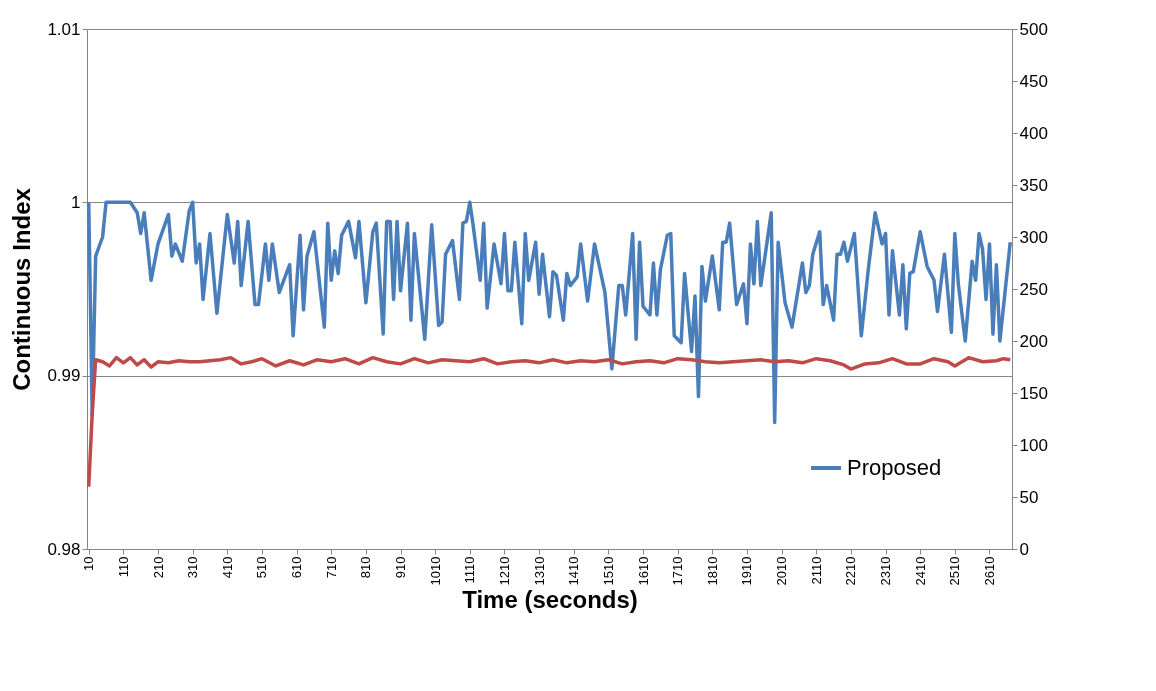 The height and width of the screenshot is (691, 1156). What do you see at coordinates (1033, 289) in the screenshot?
I see `y2-tick-label: 250` at bounding box center [1033, 289].